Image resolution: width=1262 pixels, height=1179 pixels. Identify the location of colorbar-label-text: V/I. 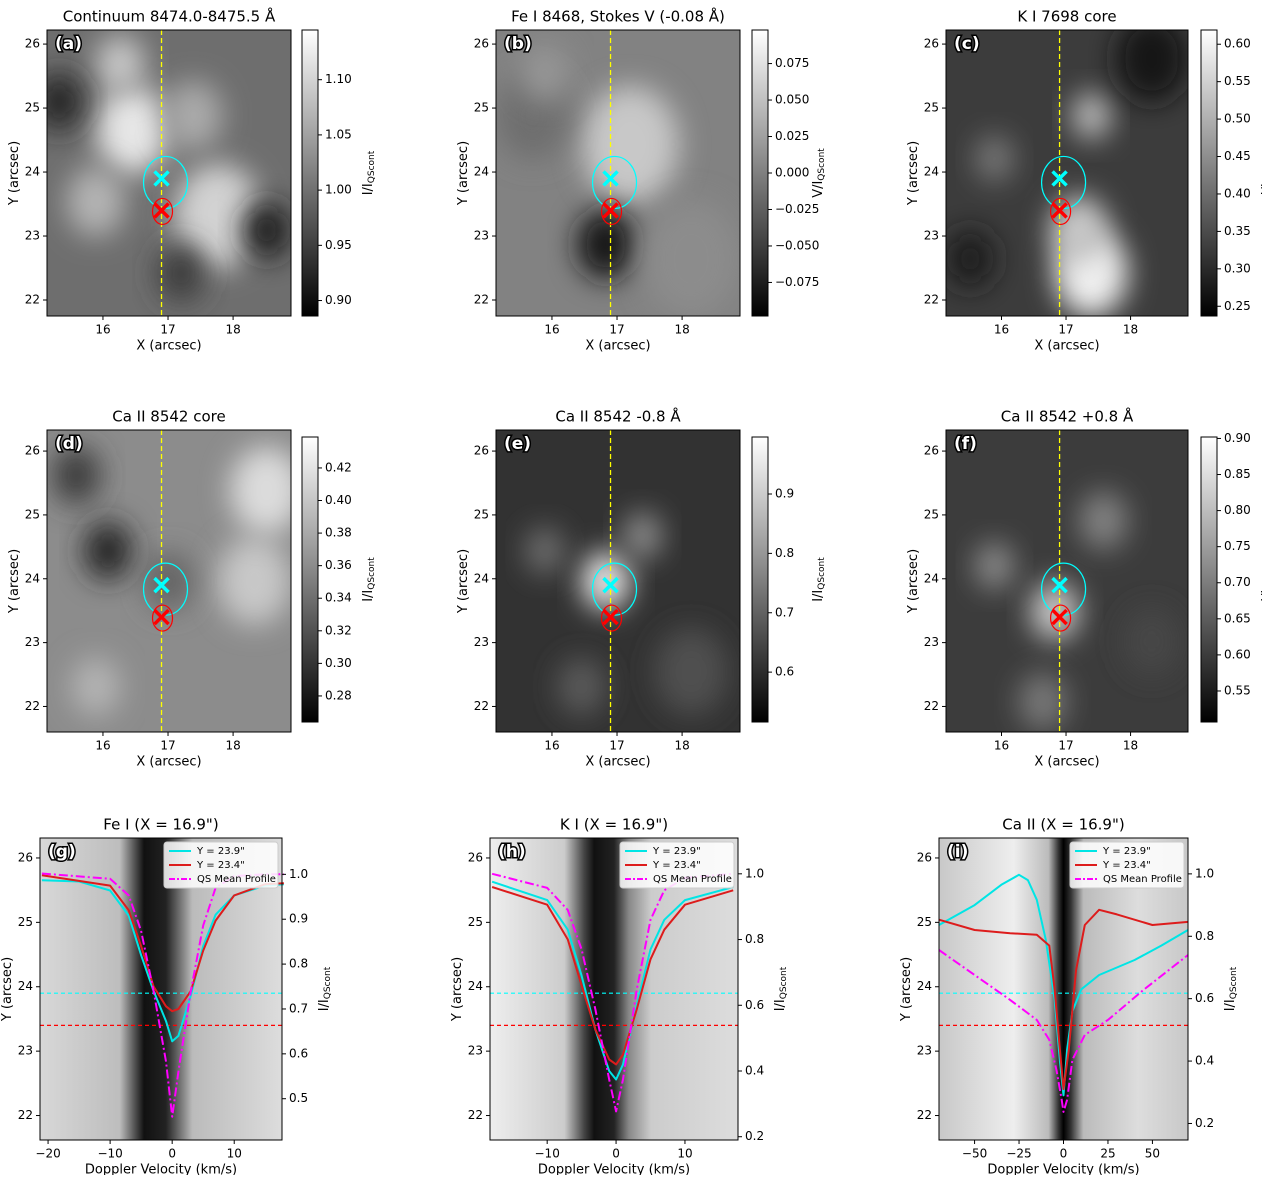
(818, 189).